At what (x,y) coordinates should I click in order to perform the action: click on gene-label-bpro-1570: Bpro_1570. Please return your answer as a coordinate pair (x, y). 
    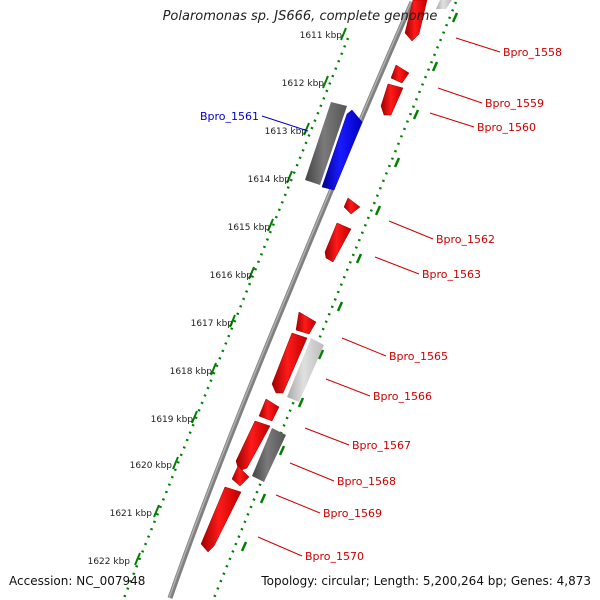
    Looking at the image, I should click on (334, 556).